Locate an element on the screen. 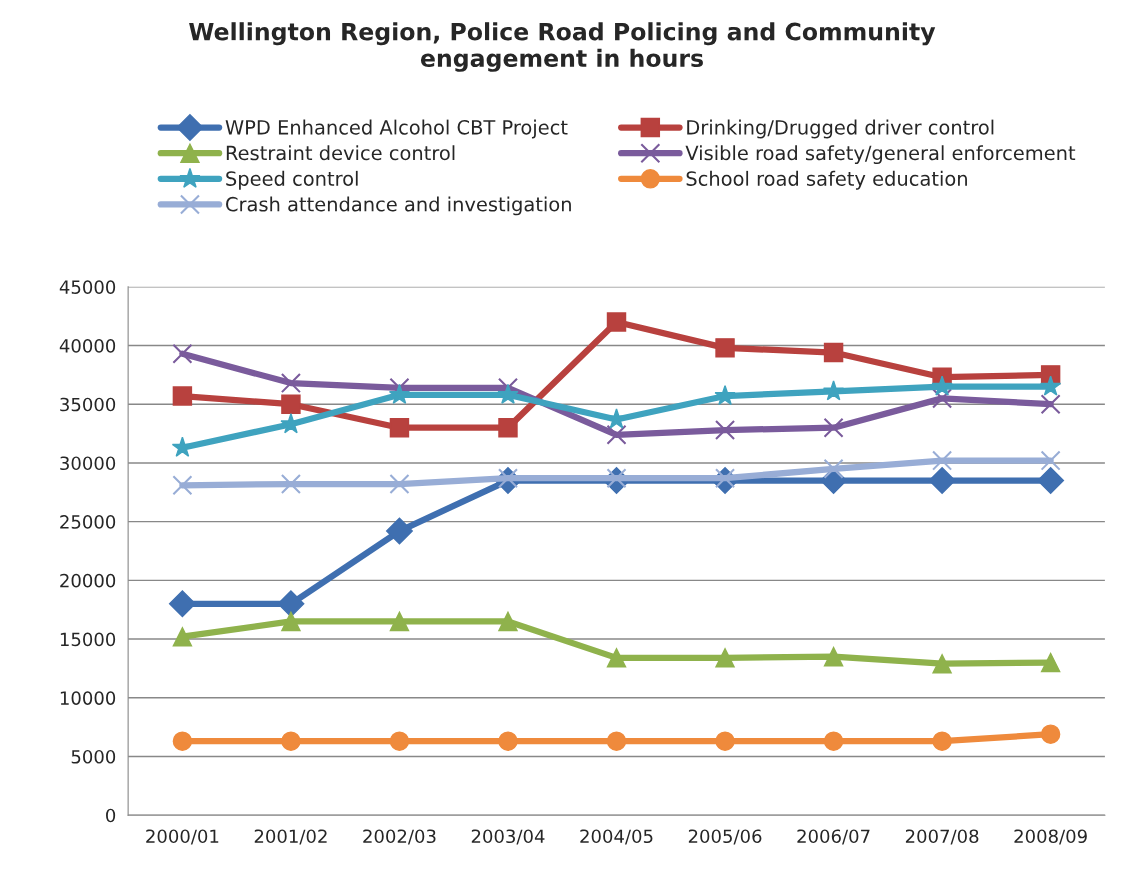 The image size is (1124, 888). y-tick-label: 35000 is located at coordinates (88, 404).